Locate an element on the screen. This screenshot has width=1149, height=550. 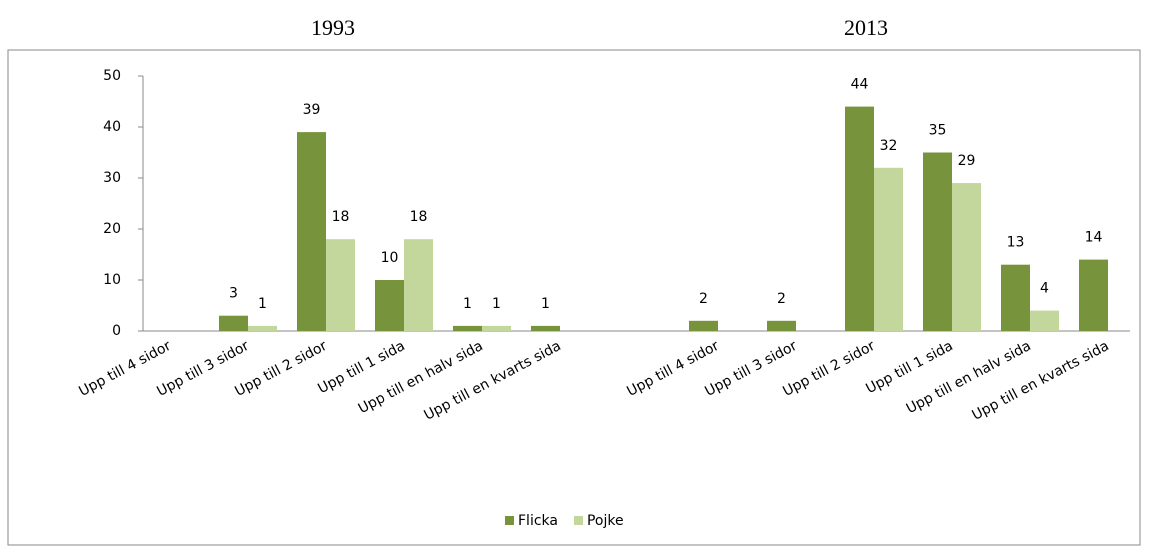
data-label: 35 is located at coordinates (938, 131).